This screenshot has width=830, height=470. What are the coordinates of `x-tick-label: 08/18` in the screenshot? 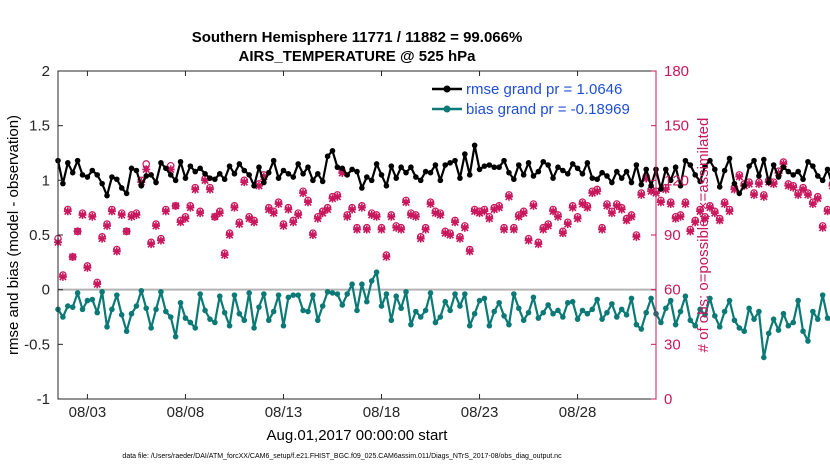 It's located at (382, 412).